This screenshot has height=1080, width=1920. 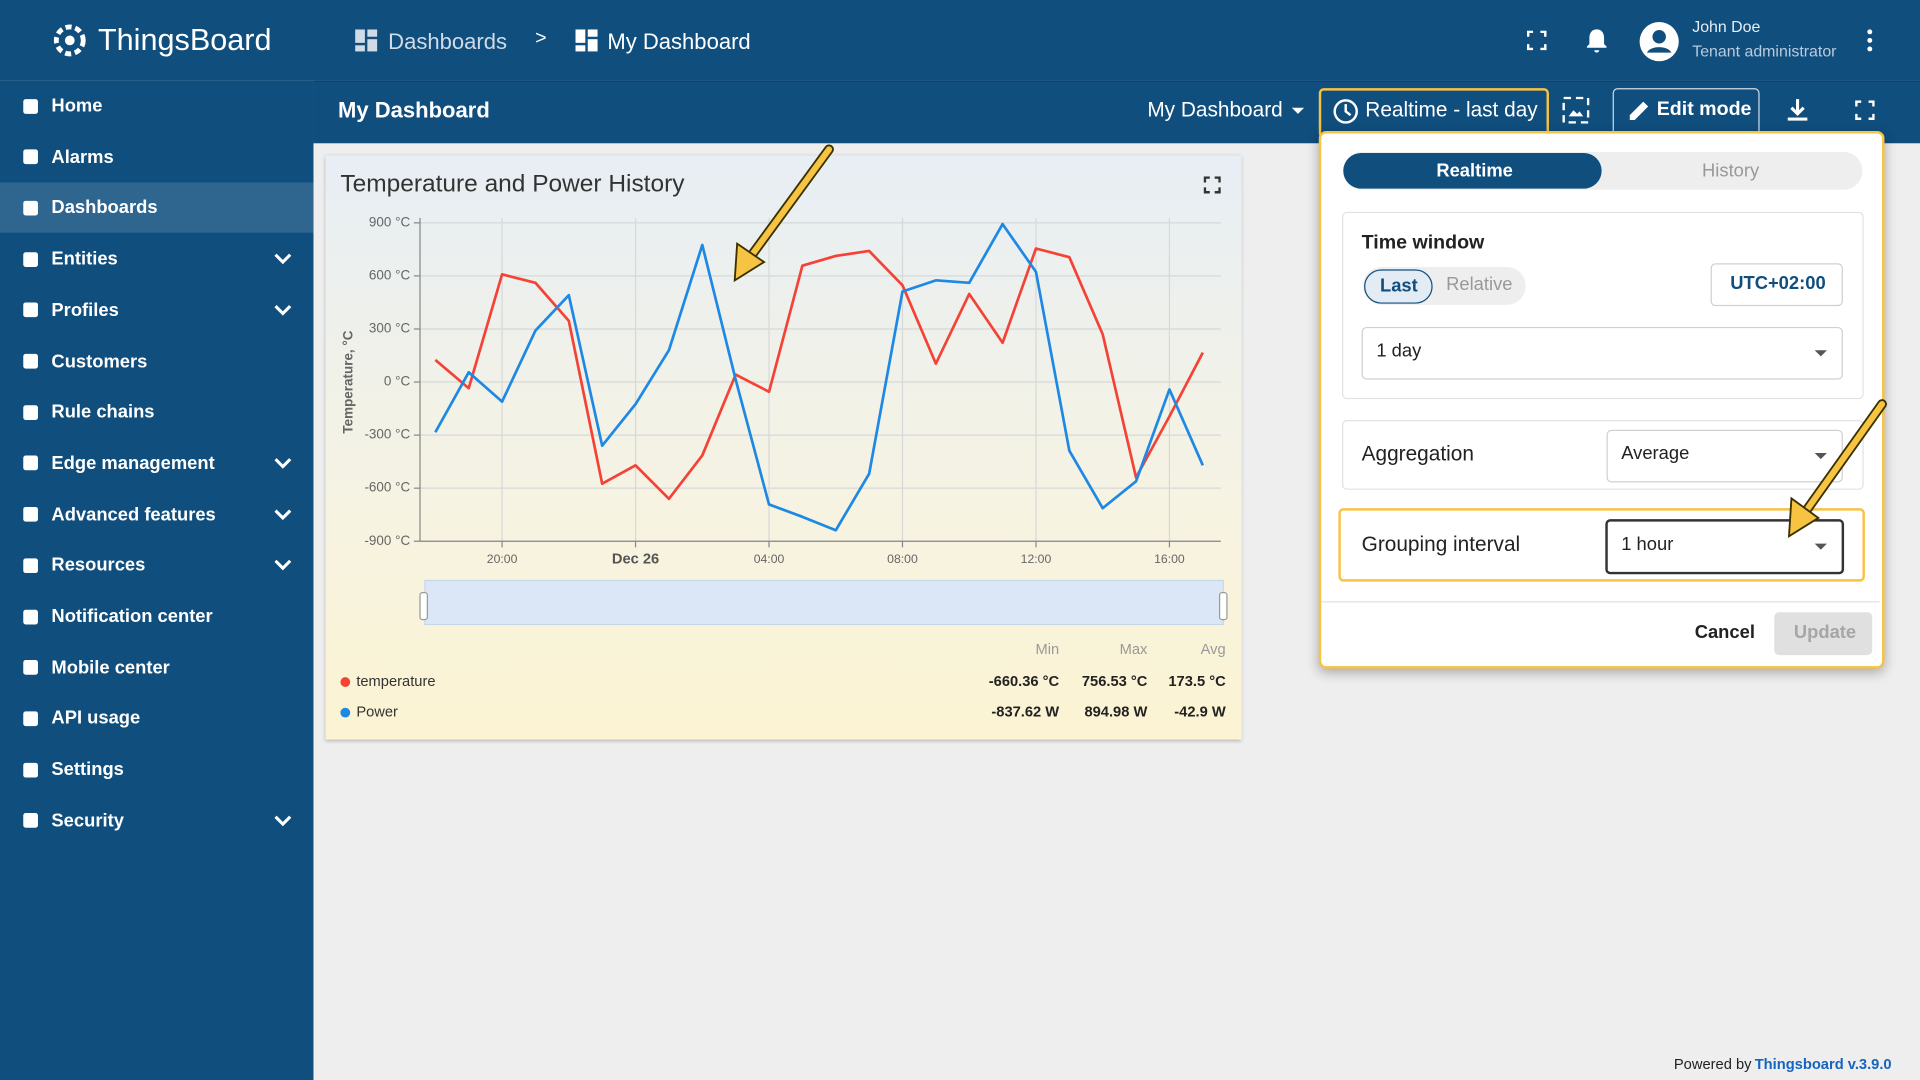 What do you see at coordinates (1823, 1064) in the screenshot?
I see `footer-link: Thingsboard v.3.9.0` at bounding box center [1823, 1064].